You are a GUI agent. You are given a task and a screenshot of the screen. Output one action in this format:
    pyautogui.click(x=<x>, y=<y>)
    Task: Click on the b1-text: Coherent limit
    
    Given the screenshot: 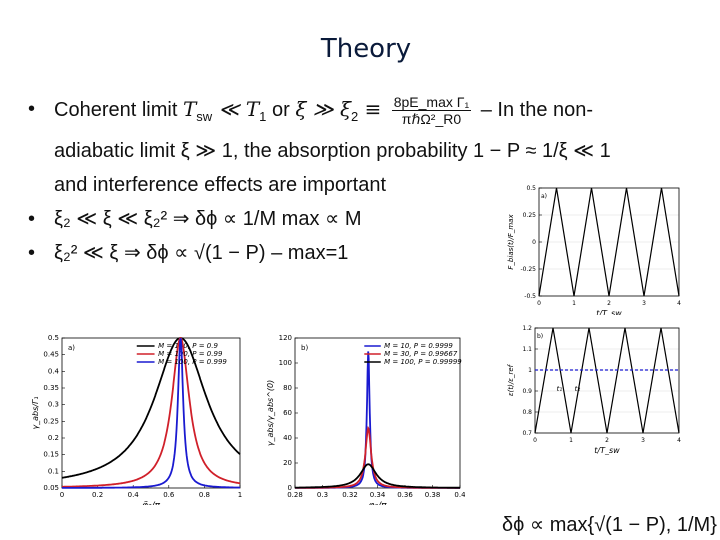 What is the action you would take?
    pyautogui.click(x=118, y=110)
    